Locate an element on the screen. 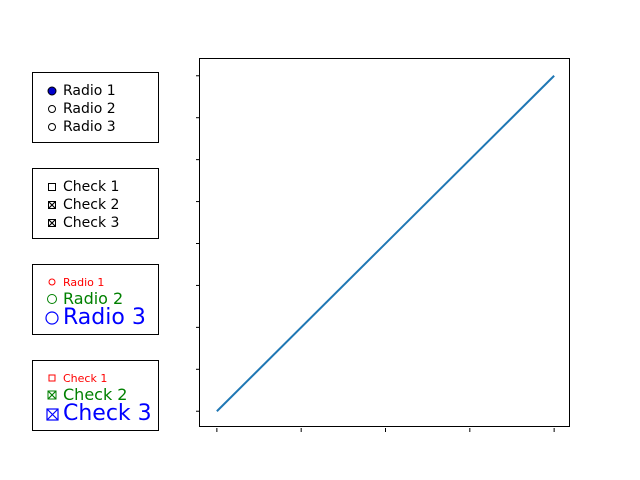  radio-icon-selected is located at coordinates (52, 91).